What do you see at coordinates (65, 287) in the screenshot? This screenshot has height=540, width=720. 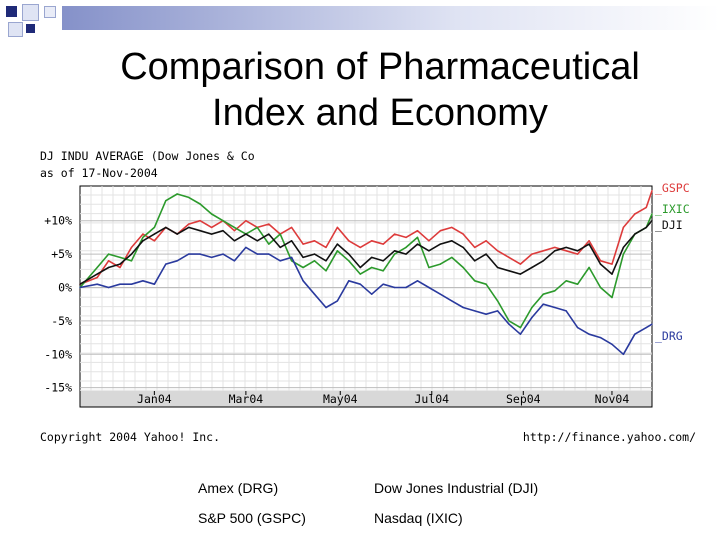 I see `y-tick-label: 0%` at bounding box center [65, 287].